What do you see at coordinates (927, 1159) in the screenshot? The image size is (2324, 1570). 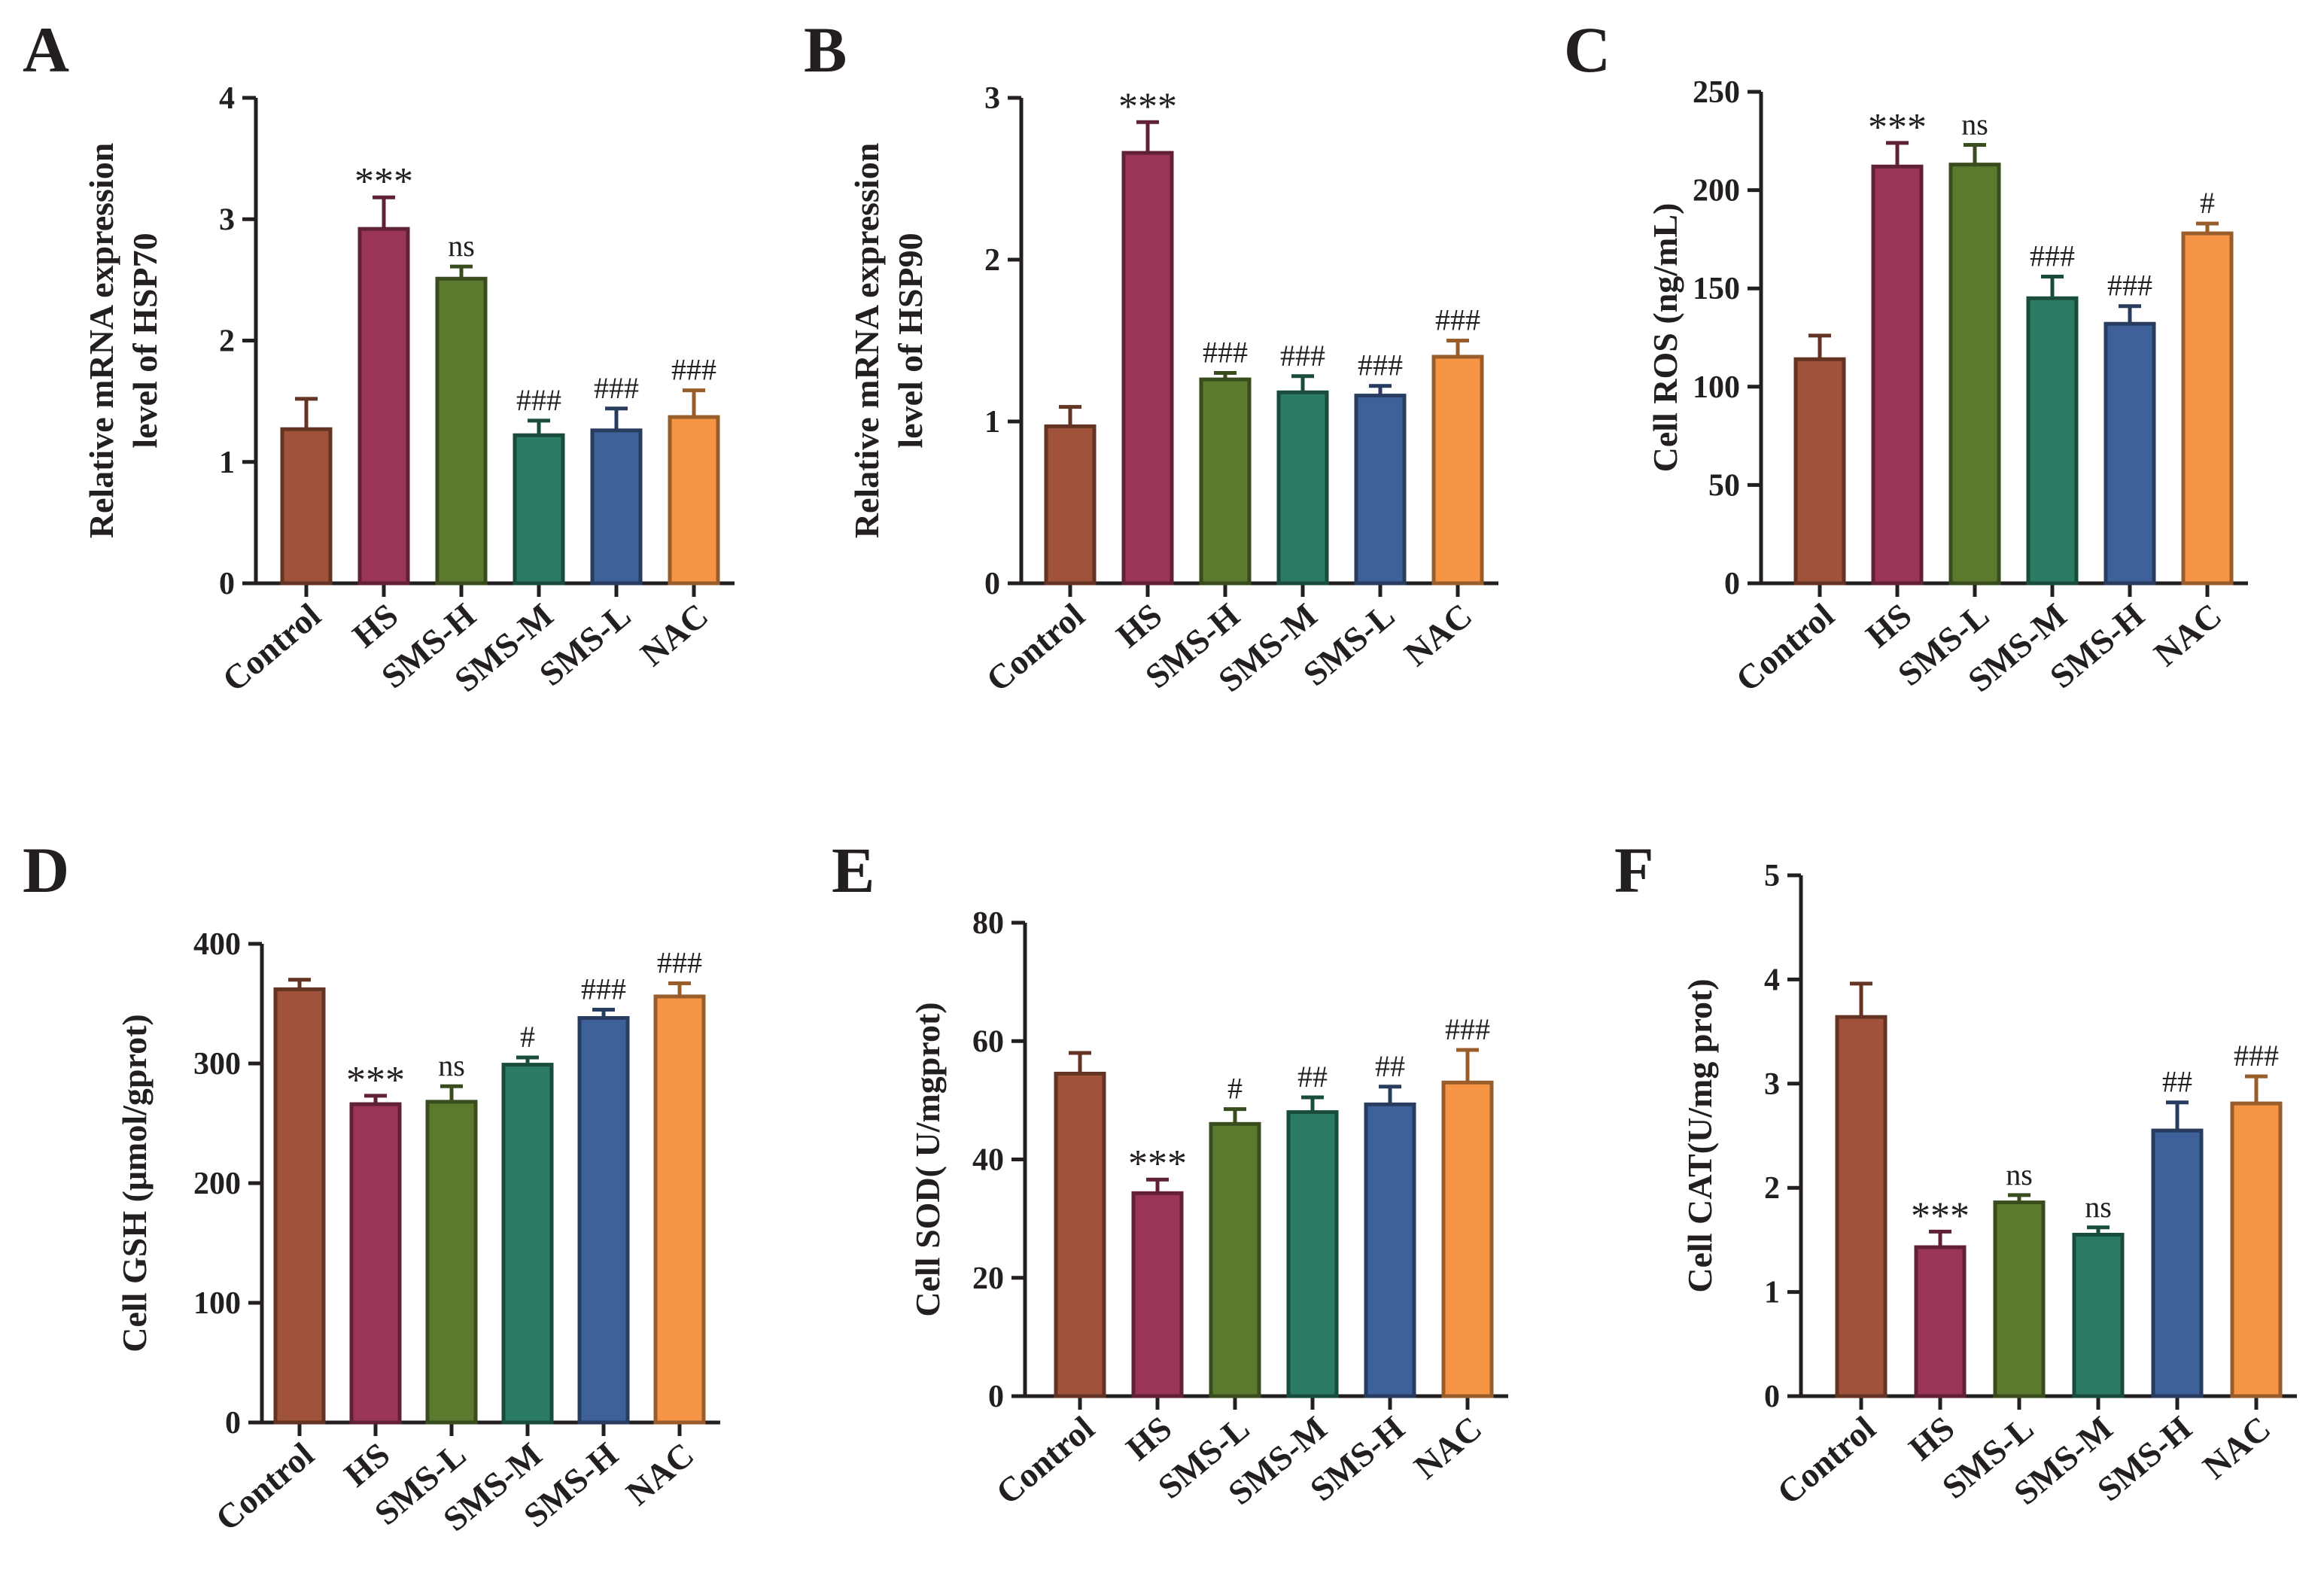 I see `y-axis-title-line: Cell SOD( U/mgprot)` at bounding box center [927, 1159].